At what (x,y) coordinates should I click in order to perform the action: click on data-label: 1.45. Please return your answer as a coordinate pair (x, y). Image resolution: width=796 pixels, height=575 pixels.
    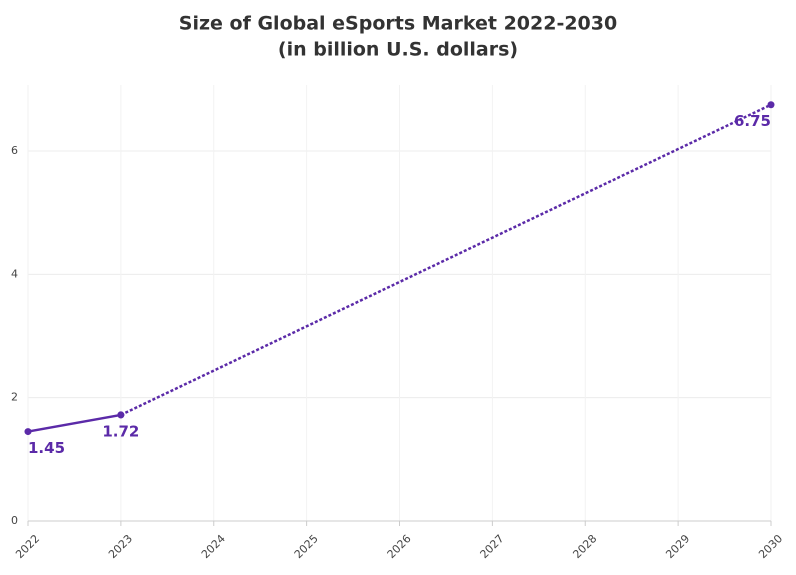
    Looking at the image, I should click on (46, 448).